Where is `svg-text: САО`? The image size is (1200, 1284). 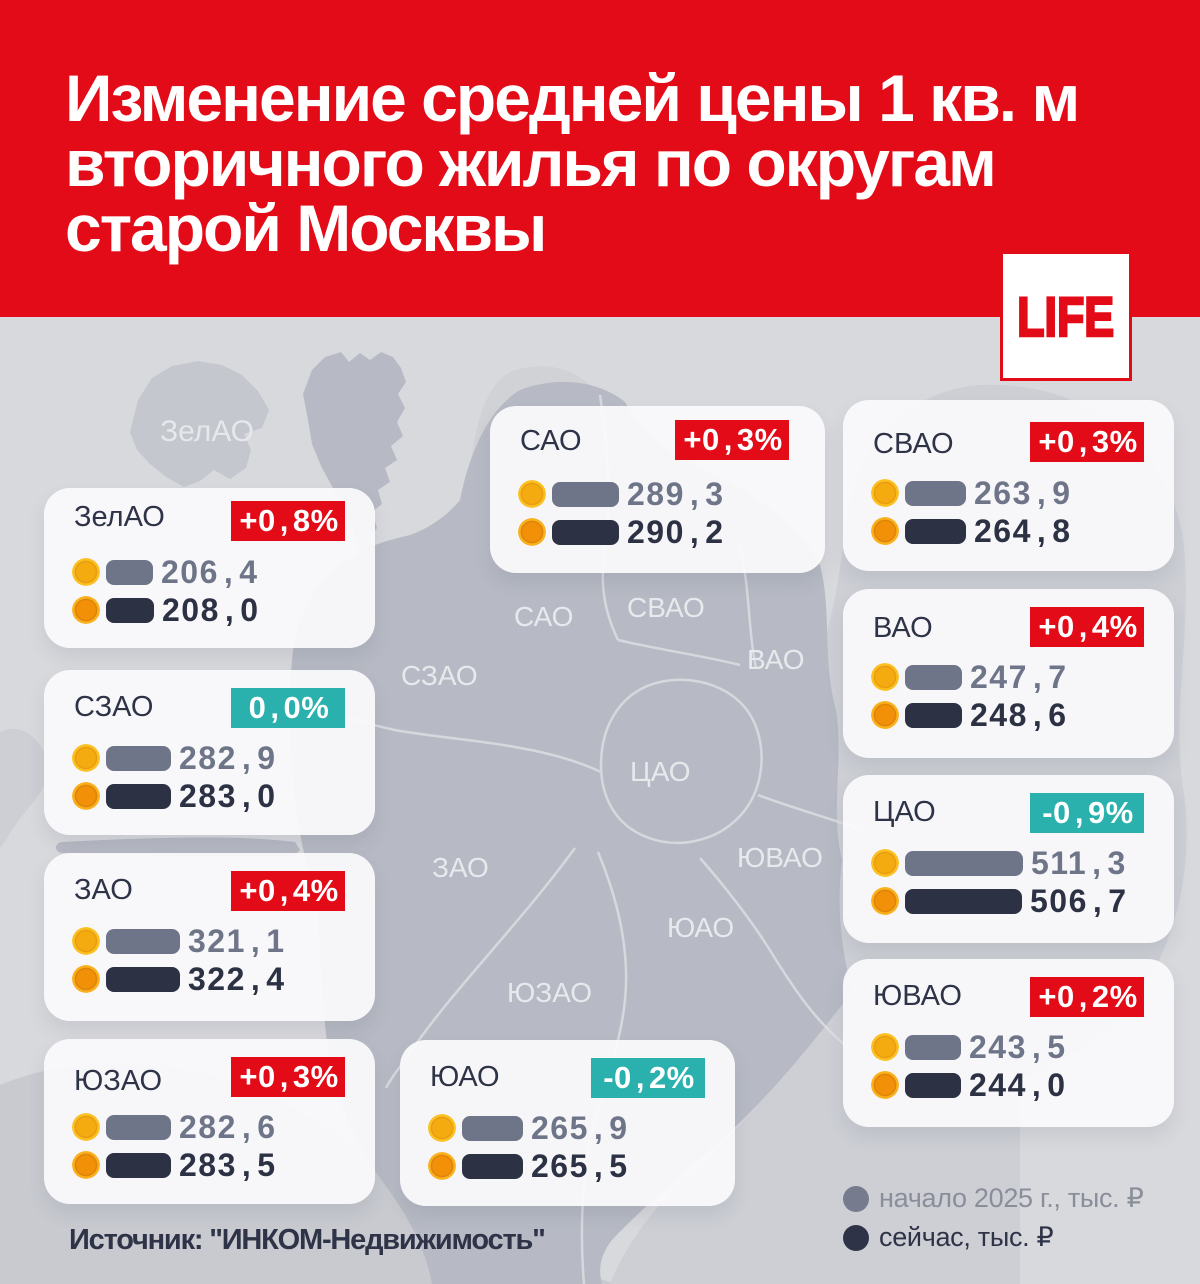 svg-text: САО is located at coordinates (543, 616).